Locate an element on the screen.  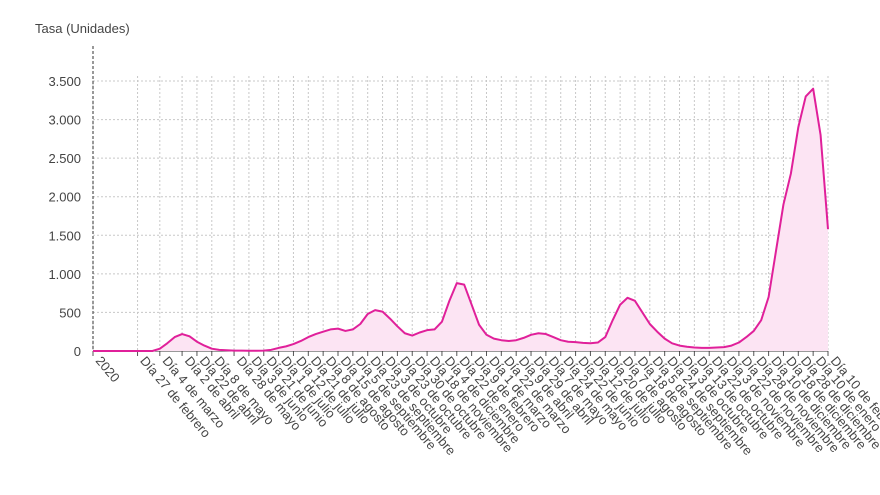
y-tick-label: 0 is located at coordinates (77, 351).